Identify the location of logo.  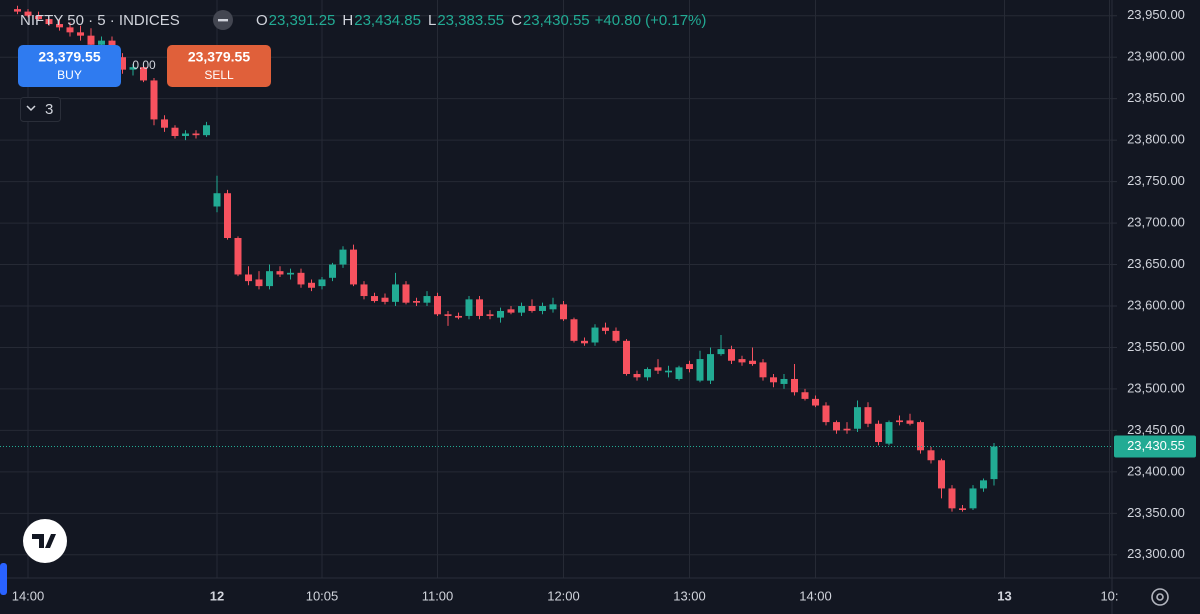
(45, 541).